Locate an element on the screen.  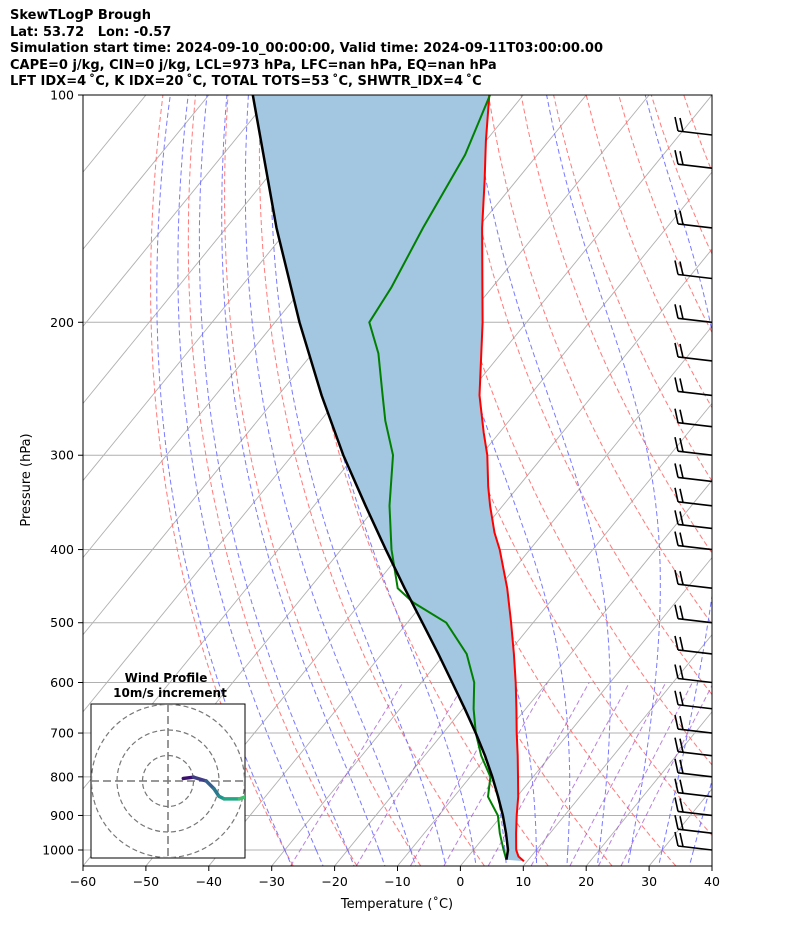
x-tick-label: −10 is located at coordinates (397, 881).